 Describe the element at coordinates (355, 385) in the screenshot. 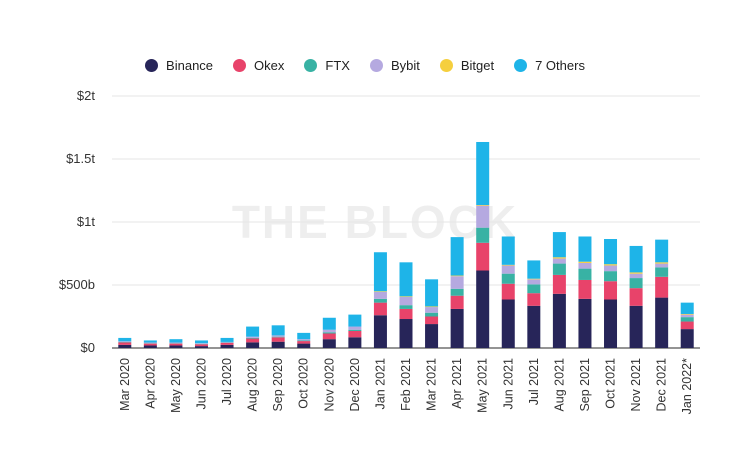

I see `x-tick-label: Dec 2020` at that location.